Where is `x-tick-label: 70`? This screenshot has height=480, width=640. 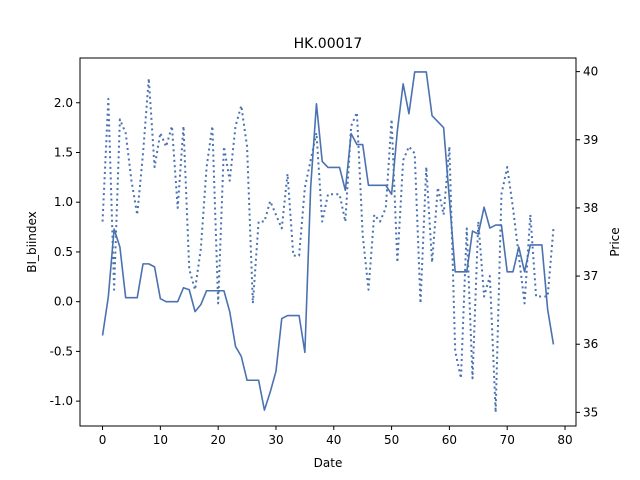
x-tick-label: 70 is located at coordinates (507, 440).